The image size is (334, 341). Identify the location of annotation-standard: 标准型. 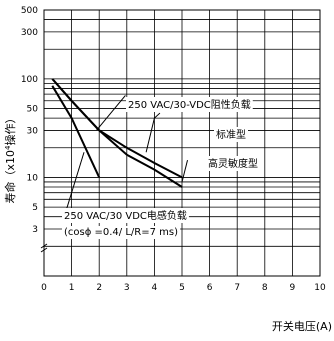
(231, 134).